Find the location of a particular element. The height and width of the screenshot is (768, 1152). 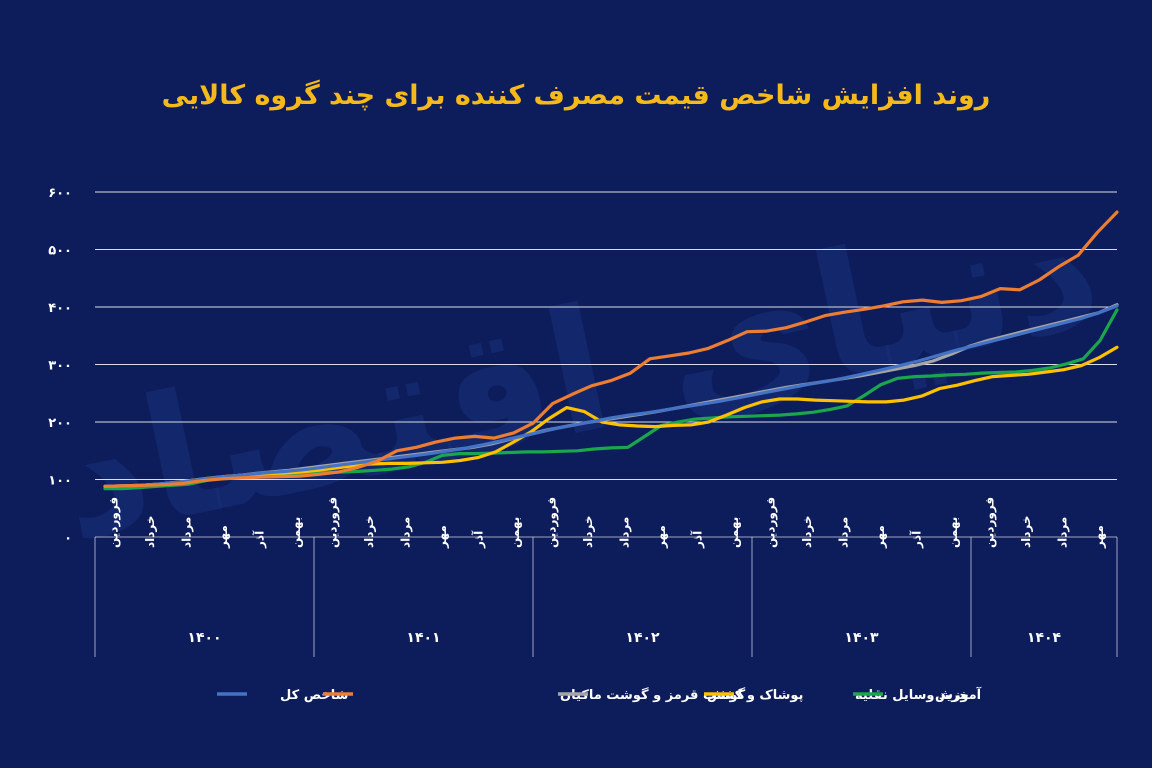

year-label: ۱۴۰۰ is located at coordinates (204, 638).